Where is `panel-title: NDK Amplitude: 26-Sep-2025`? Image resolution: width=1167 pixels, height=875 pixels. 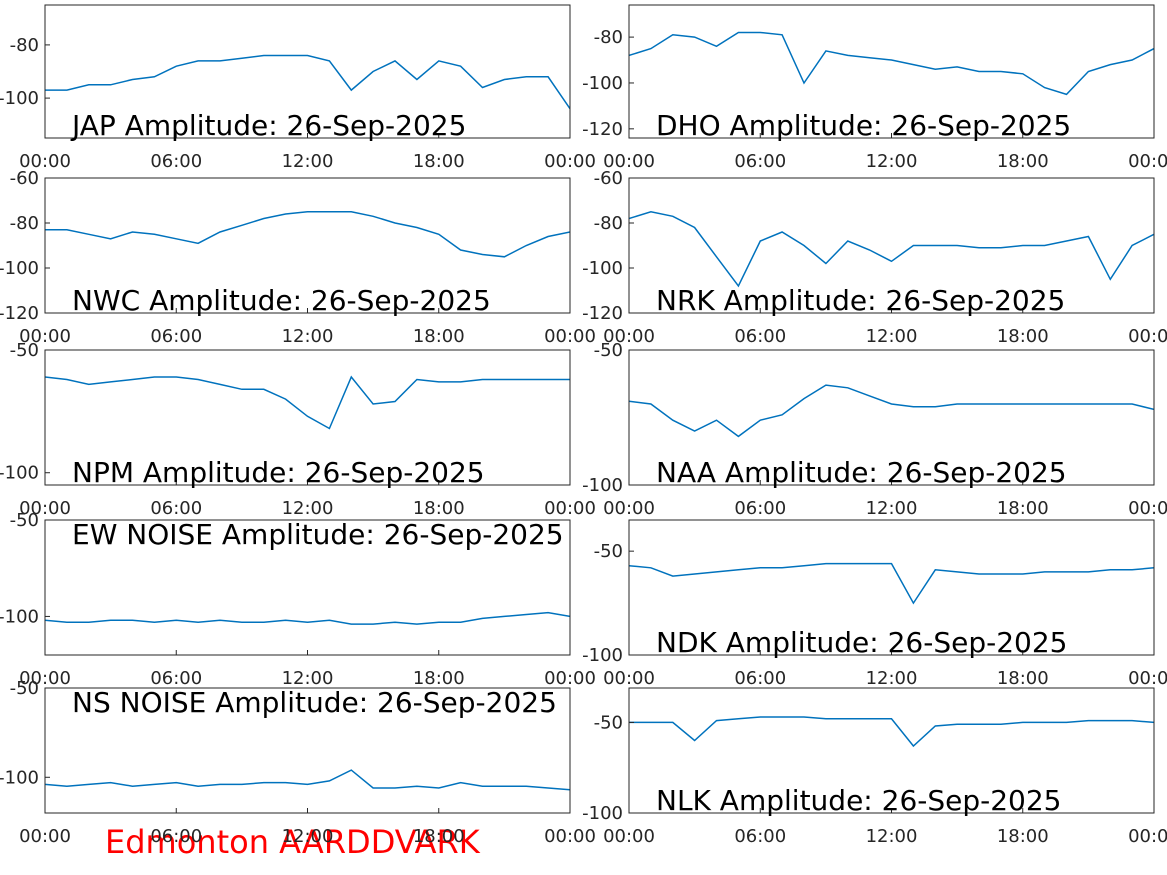
panel-title: NDK Amplitude: 26-Sep-2025 is located at coordinates (861, 642).